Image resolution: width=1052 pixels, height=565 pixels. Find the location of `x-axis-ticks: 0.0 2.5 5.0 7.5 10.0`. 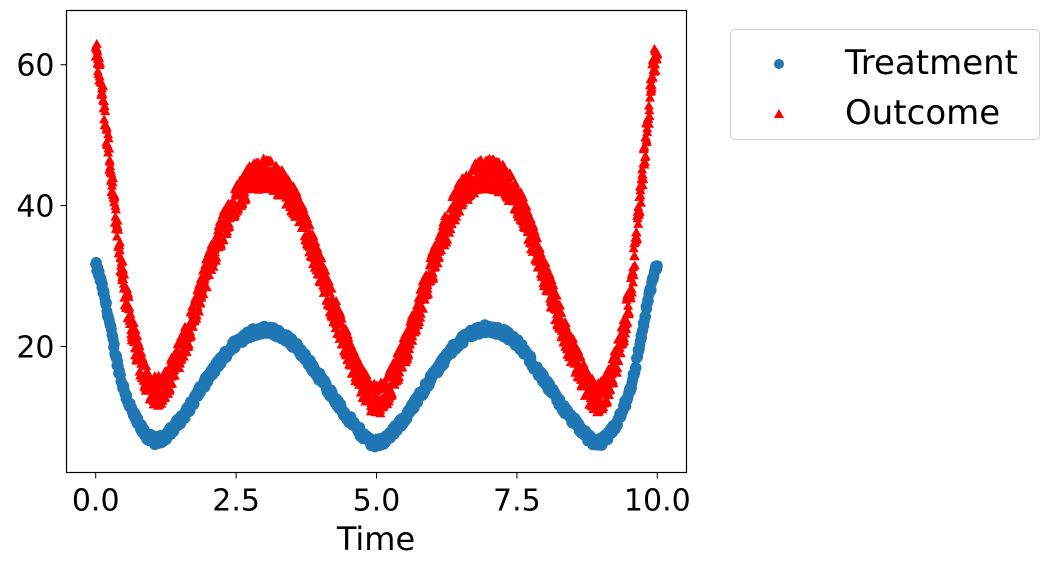

x-axis-ticks: 0.0 2.5 5.0 7.5 10.0 is located at coordinates (381, 495).